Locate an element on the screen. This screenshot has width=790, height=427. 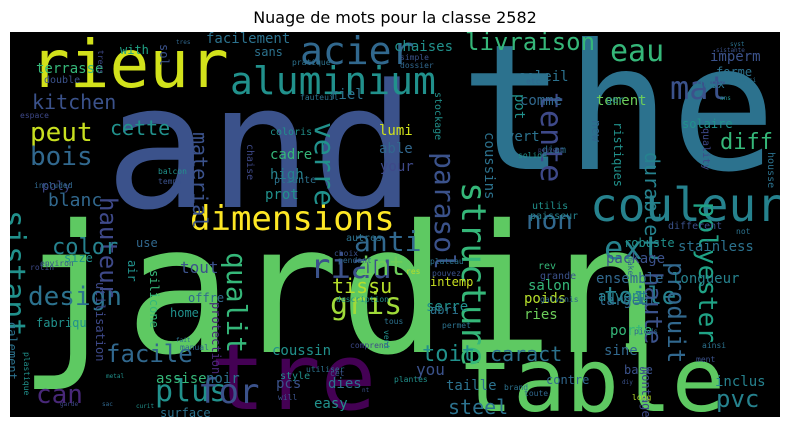
cloud-word-nt: nt is located at coordinates (366, 390).